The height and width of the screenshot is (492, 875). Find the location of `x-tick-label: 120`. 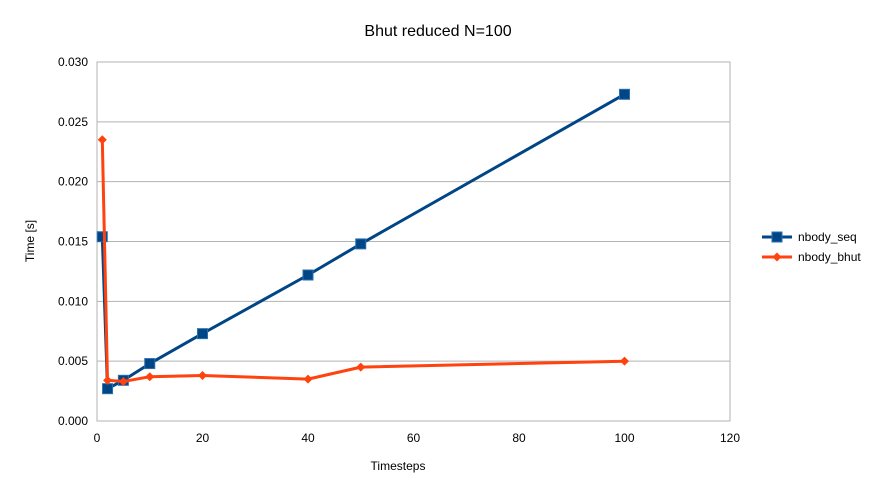

x-tick-label: 120 is located at coordinates (730, 438).